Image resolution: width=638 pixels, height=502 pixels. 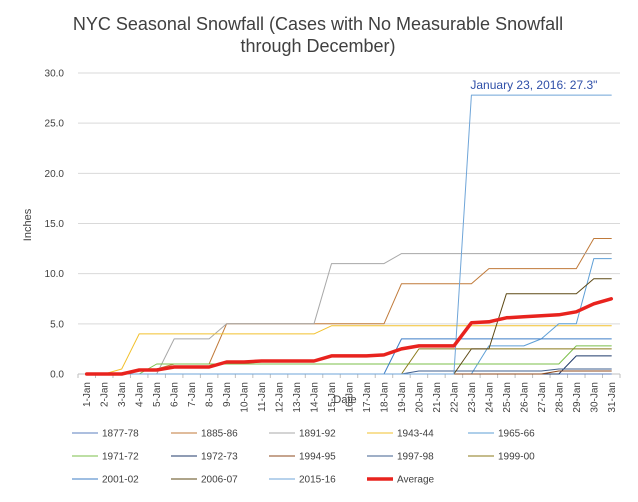 What do you see at coordinates (542, 397) in the screenshot?
I see `x-tick-label: 27-Jan` at bounding box center [542, 397].